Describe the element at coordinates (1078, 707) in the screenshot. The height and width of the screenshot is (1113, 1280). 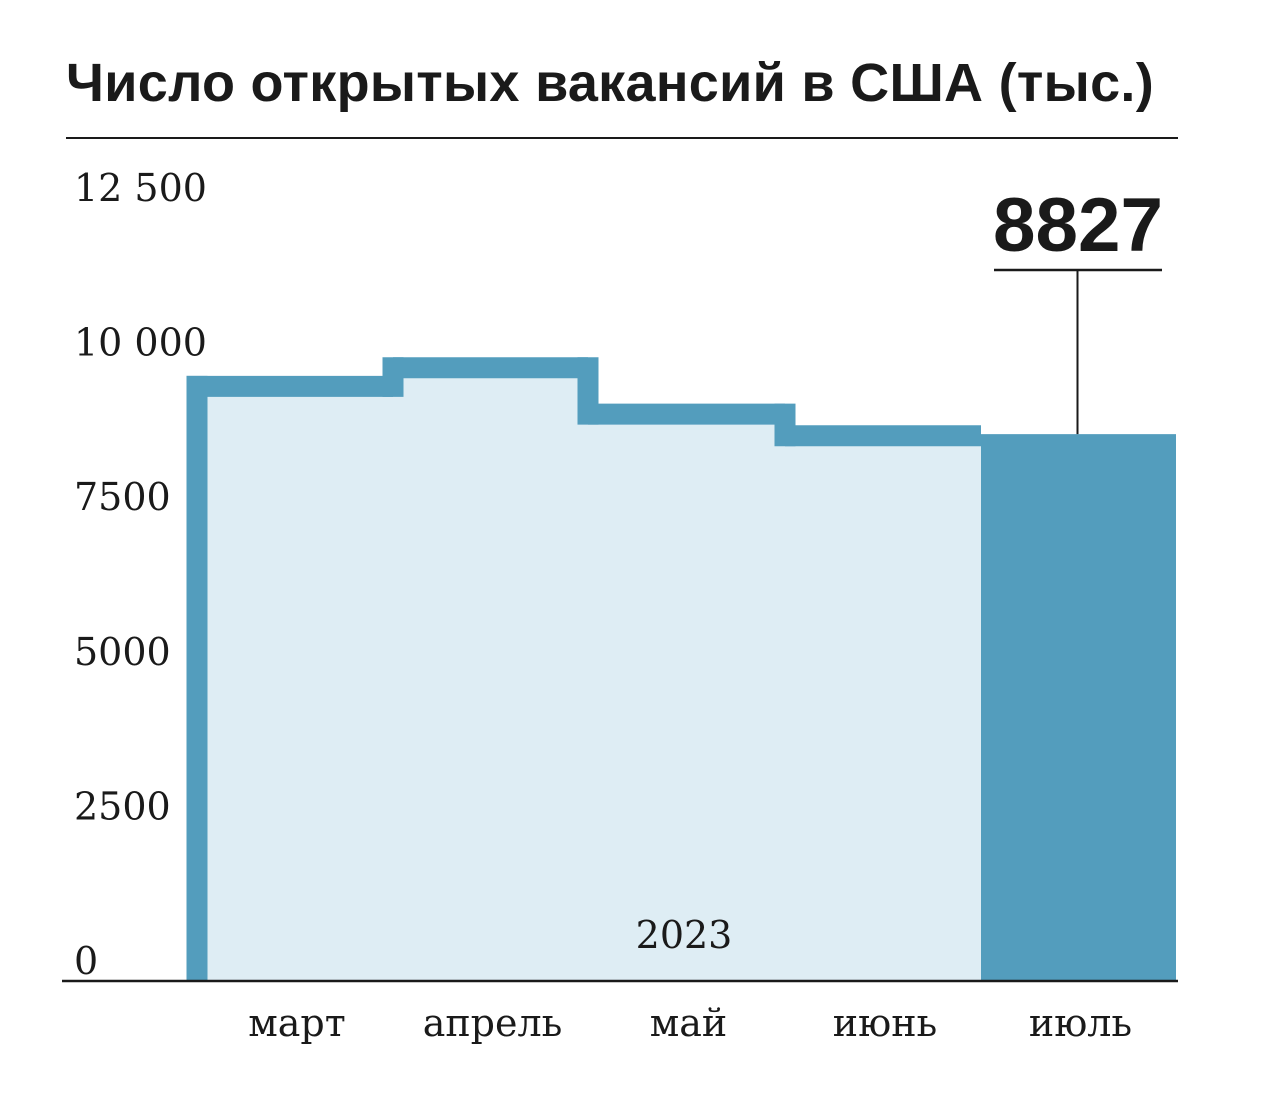
I see `bar-highlight` at that location.